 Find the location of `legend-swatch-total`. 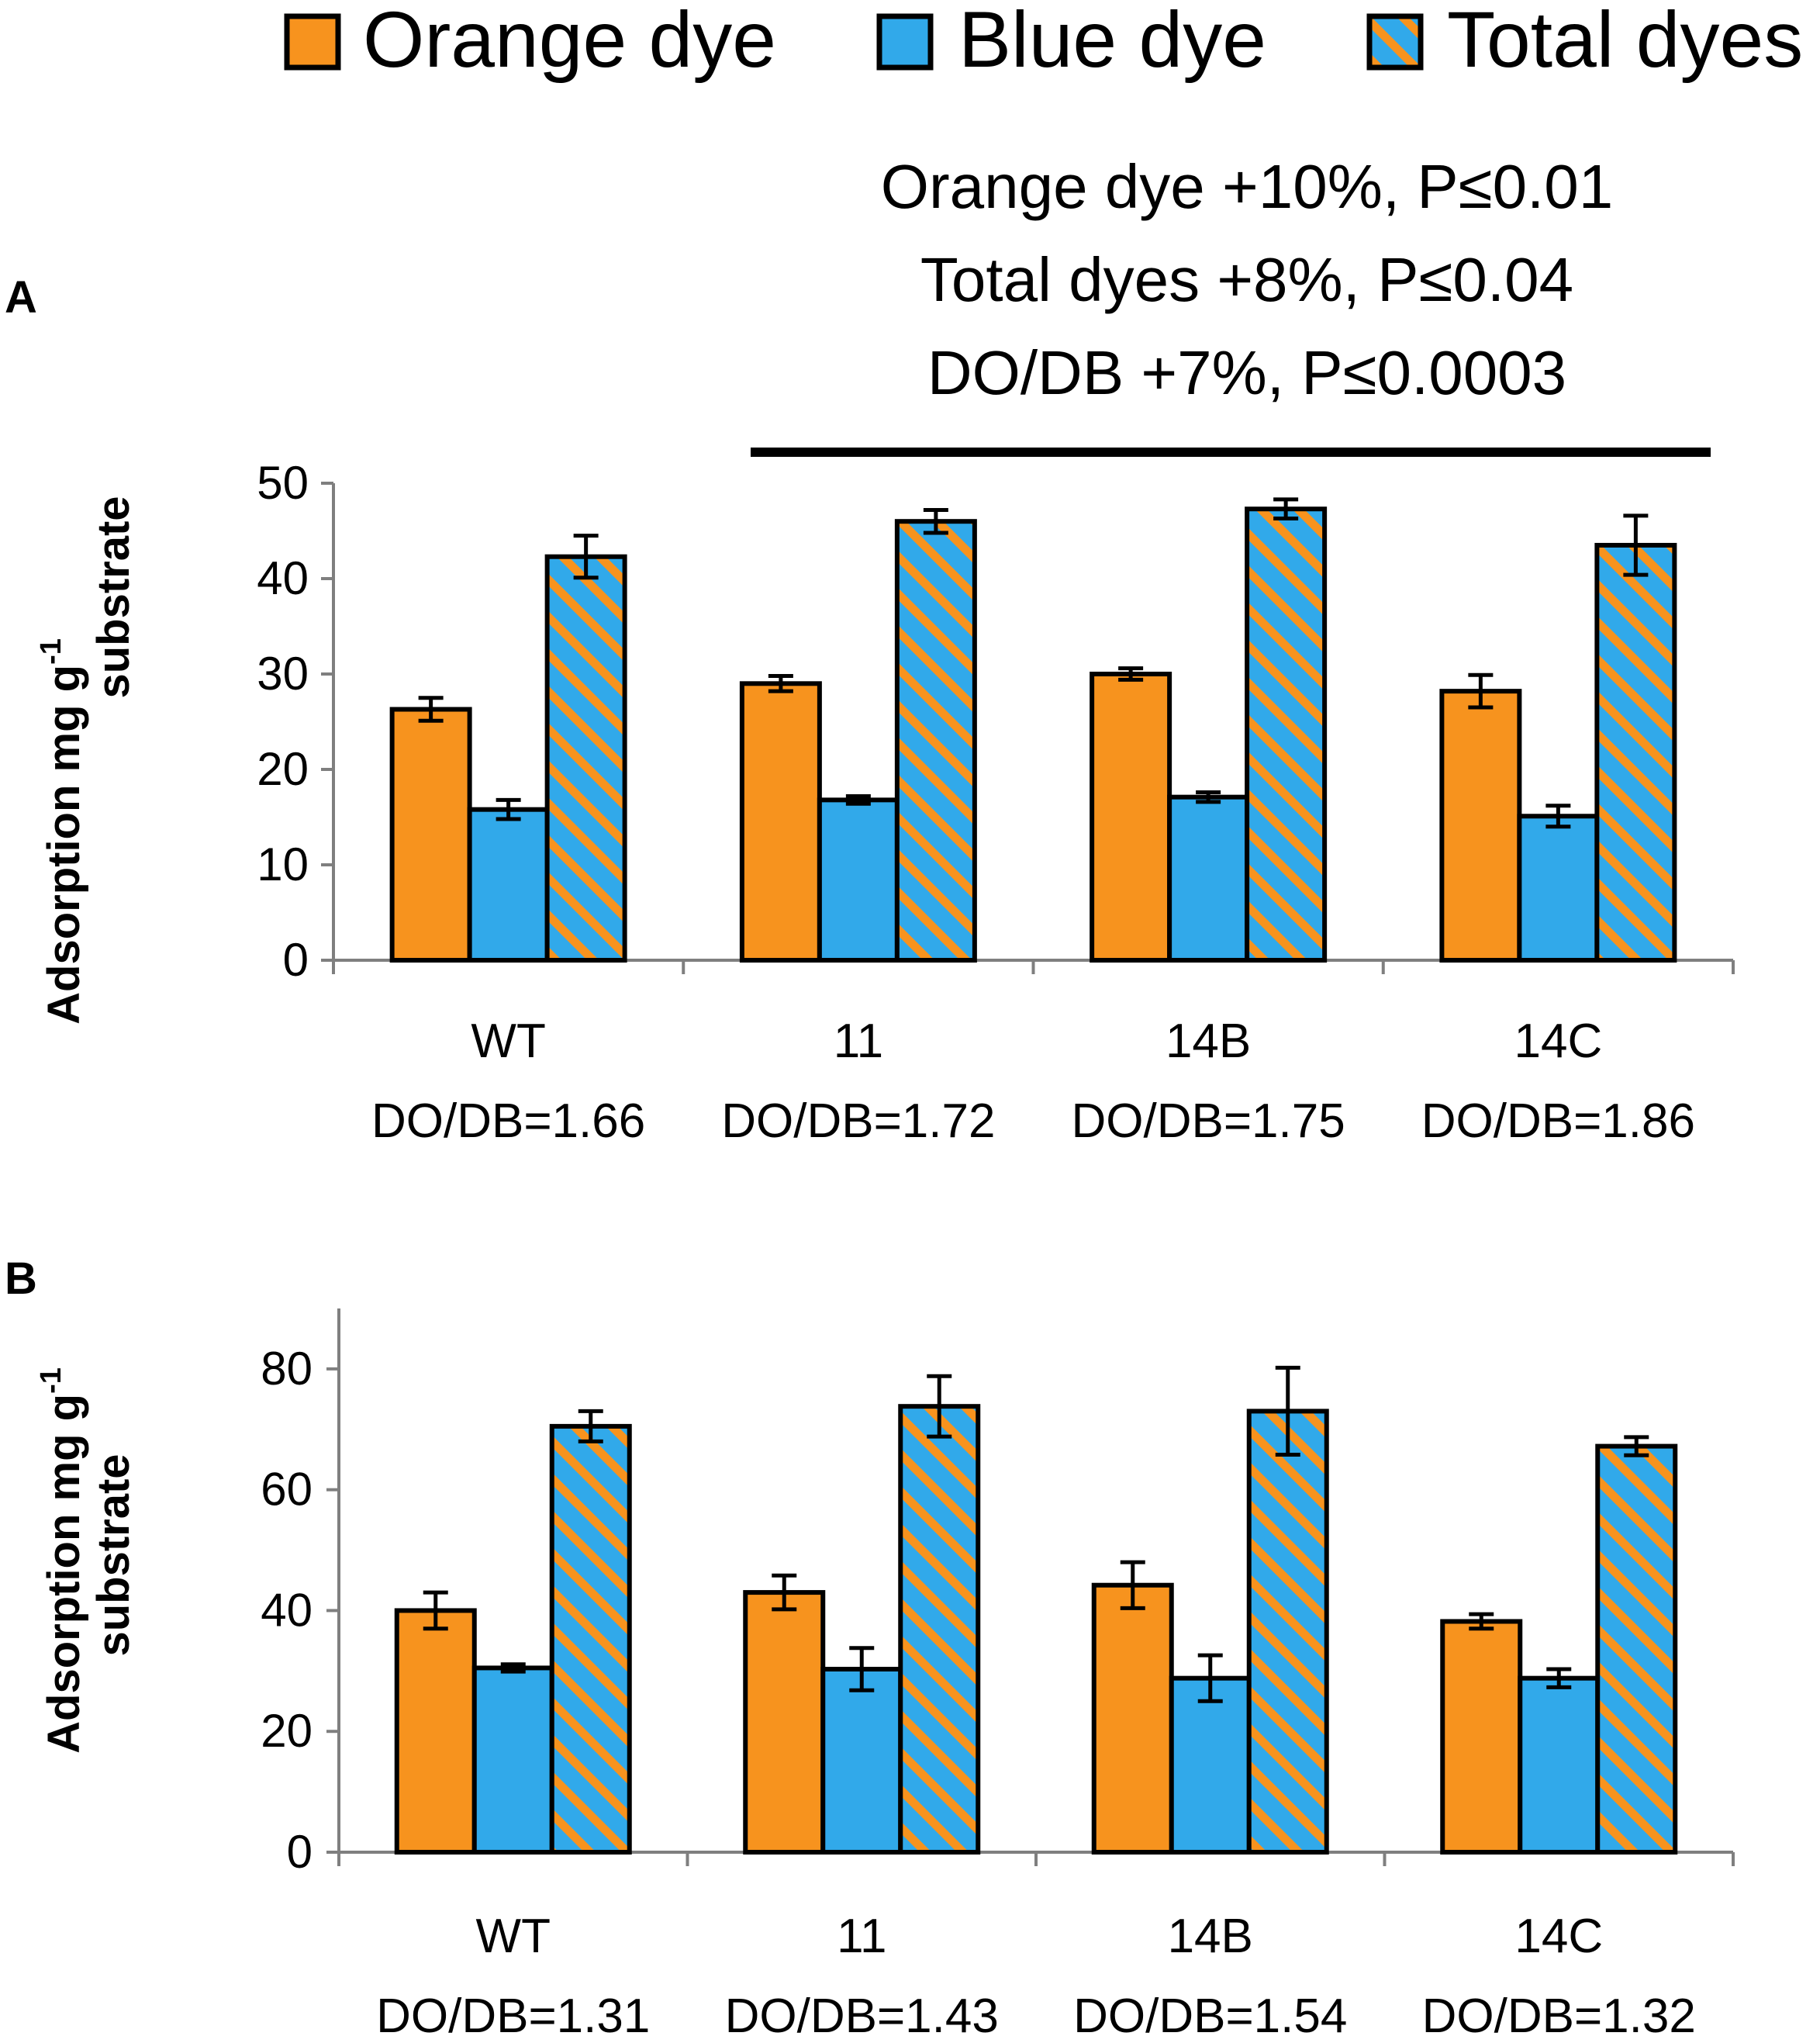

legend-swatch-total is located at coordinates (1395, 42).